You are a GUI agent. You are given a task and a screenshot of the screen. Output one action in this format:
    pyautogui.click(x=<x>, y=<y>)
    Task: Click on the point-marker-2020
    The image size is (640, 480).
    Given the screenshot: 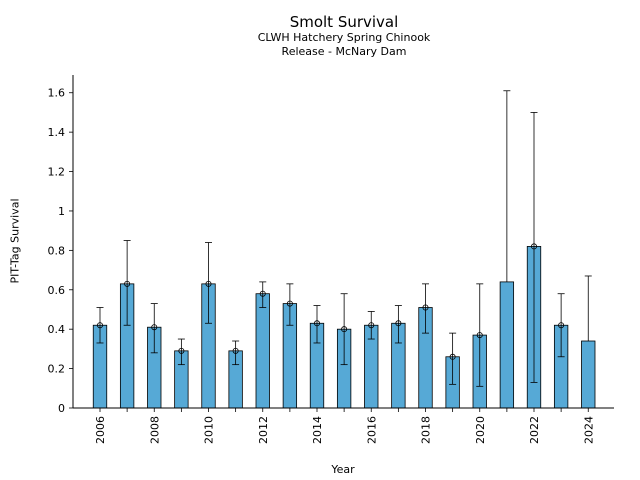 What is the action you would take?
    pyautogui.click(x=479, y=335)
    